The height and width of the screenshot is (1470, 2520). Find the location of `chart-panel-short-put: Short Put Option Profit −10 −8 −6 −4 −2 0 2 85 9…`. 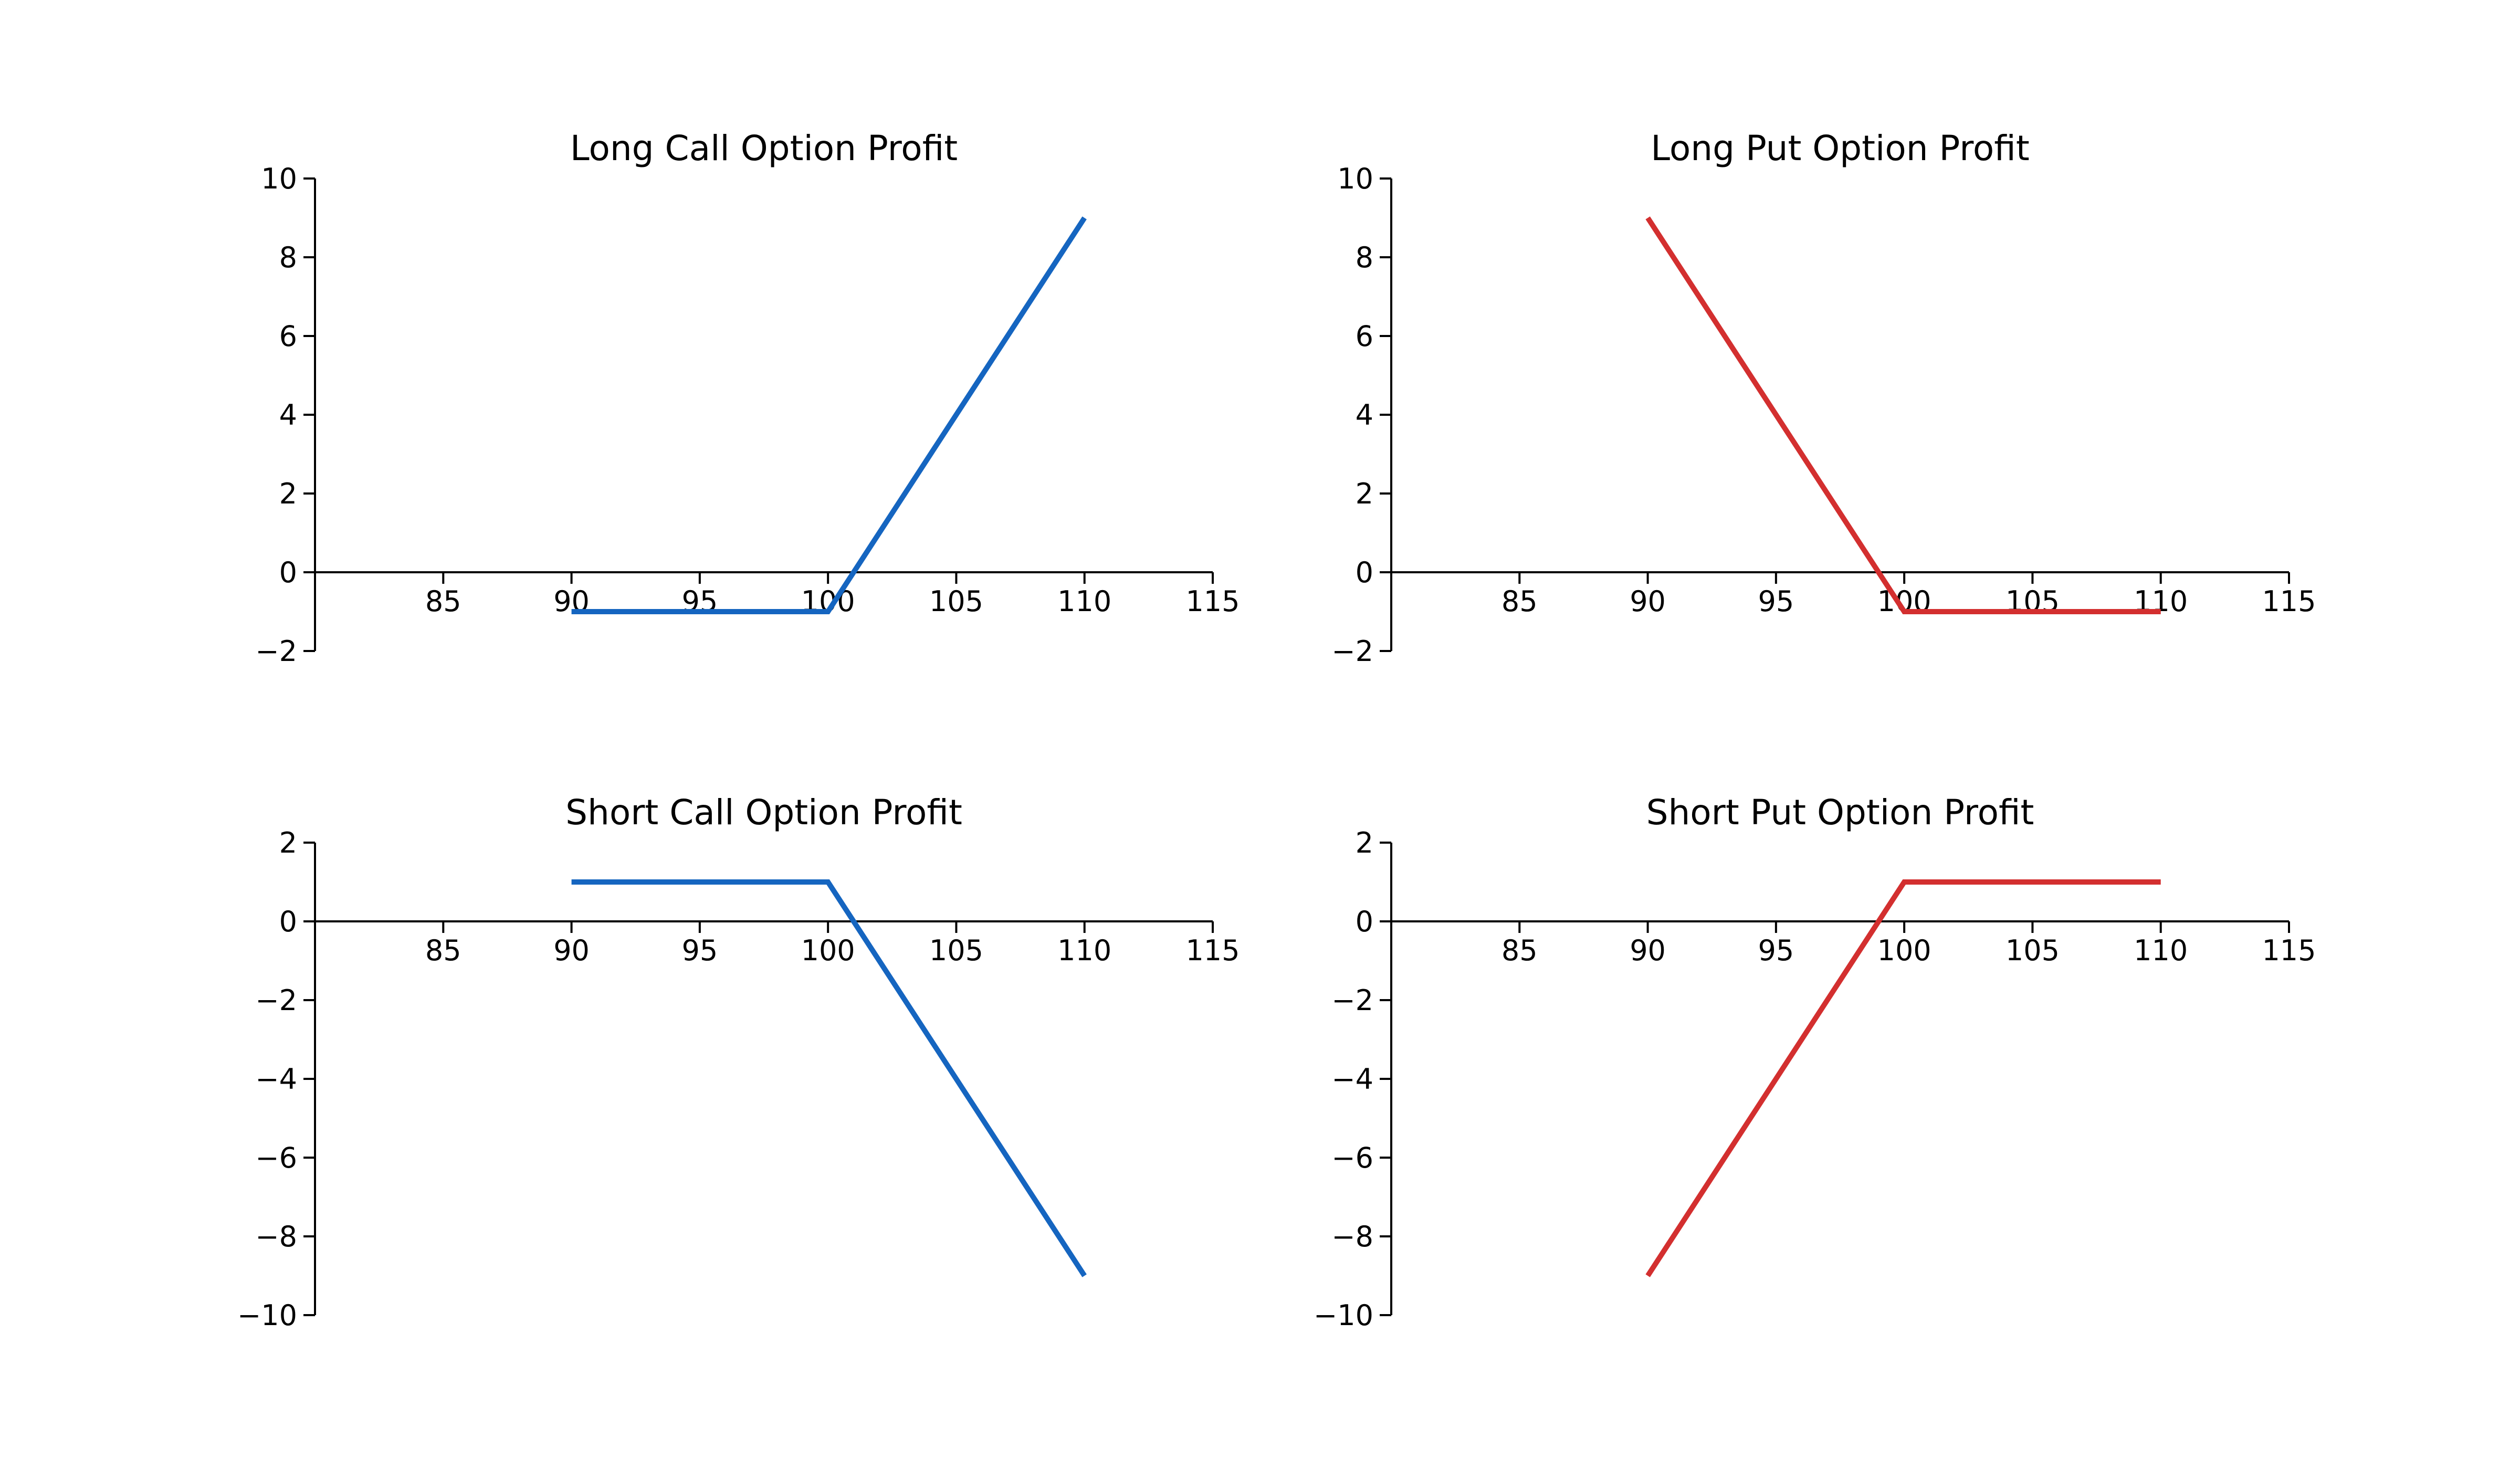

chart-panel-short-put: Short Put Option Profit −10 −8 −6 −4 −2 0 2 85 9… is located at coordinates (1815, 1062).